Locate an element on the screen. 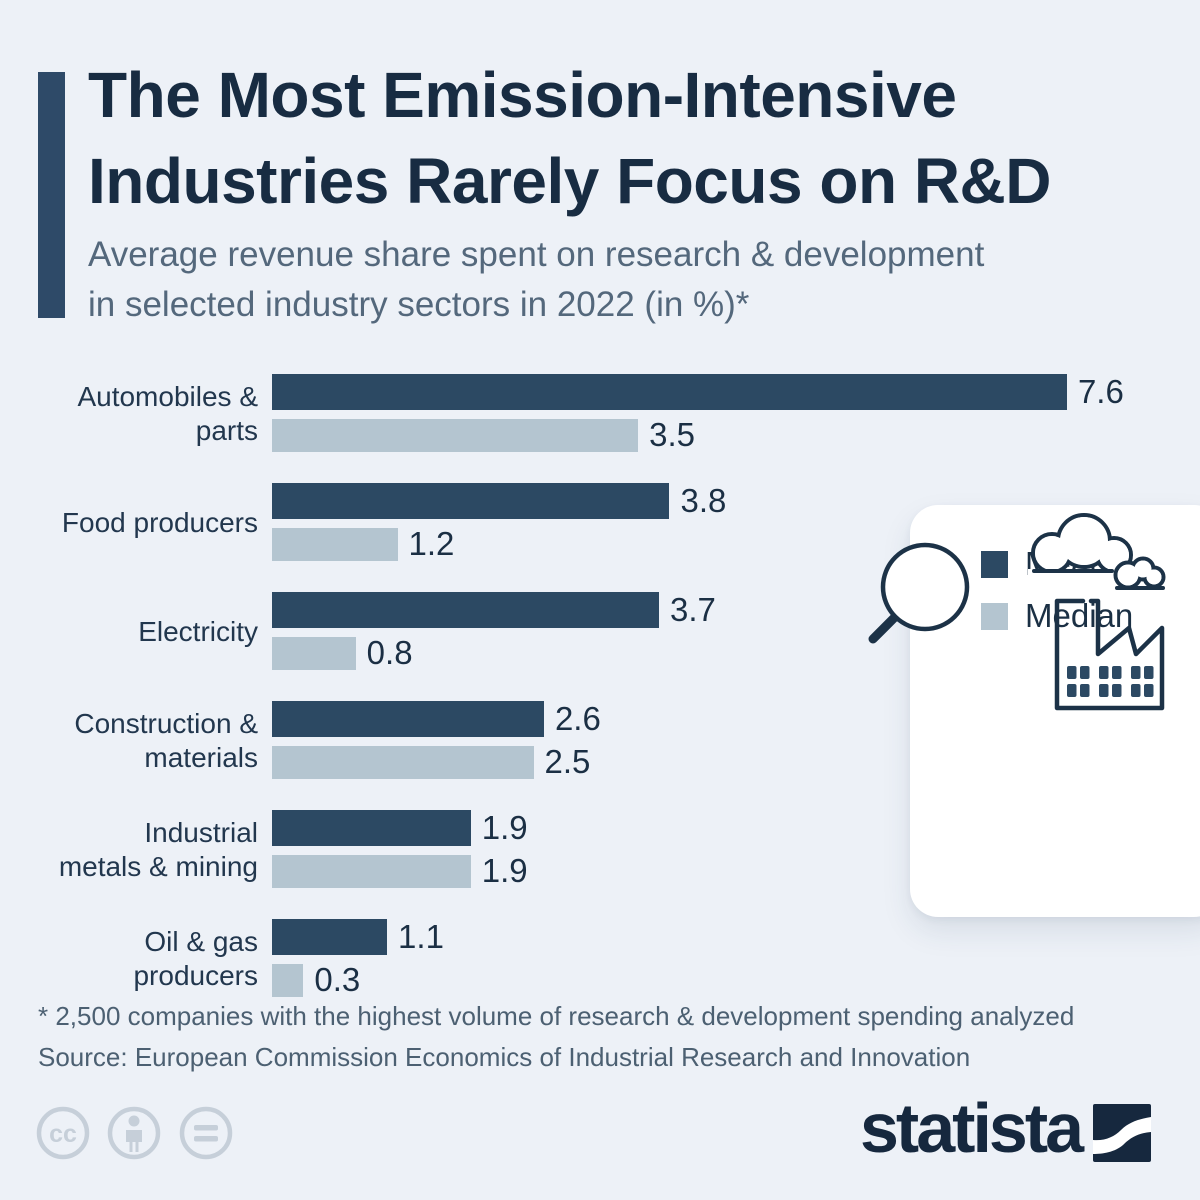  page-title-line1: The Most Emission-Intensive is located at coordinates (522, 95).